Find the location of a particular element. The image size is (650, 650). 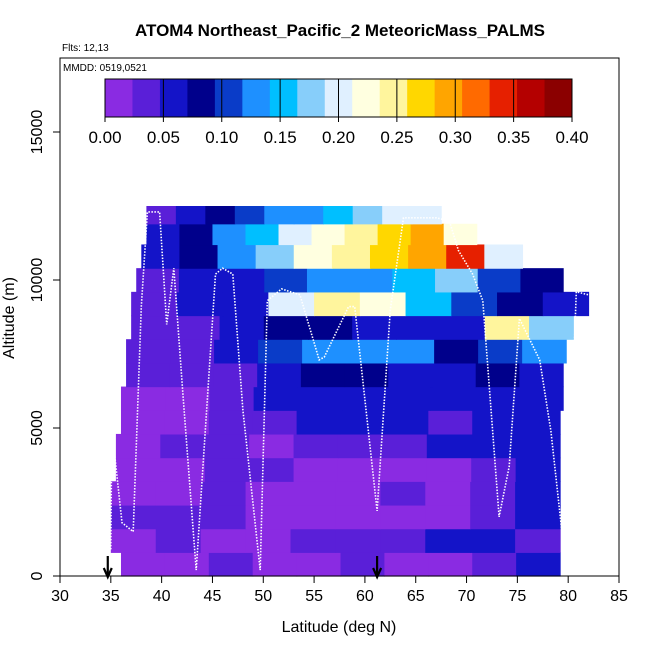

y-tick-label: 5000 is located at coordinates (37, 428).